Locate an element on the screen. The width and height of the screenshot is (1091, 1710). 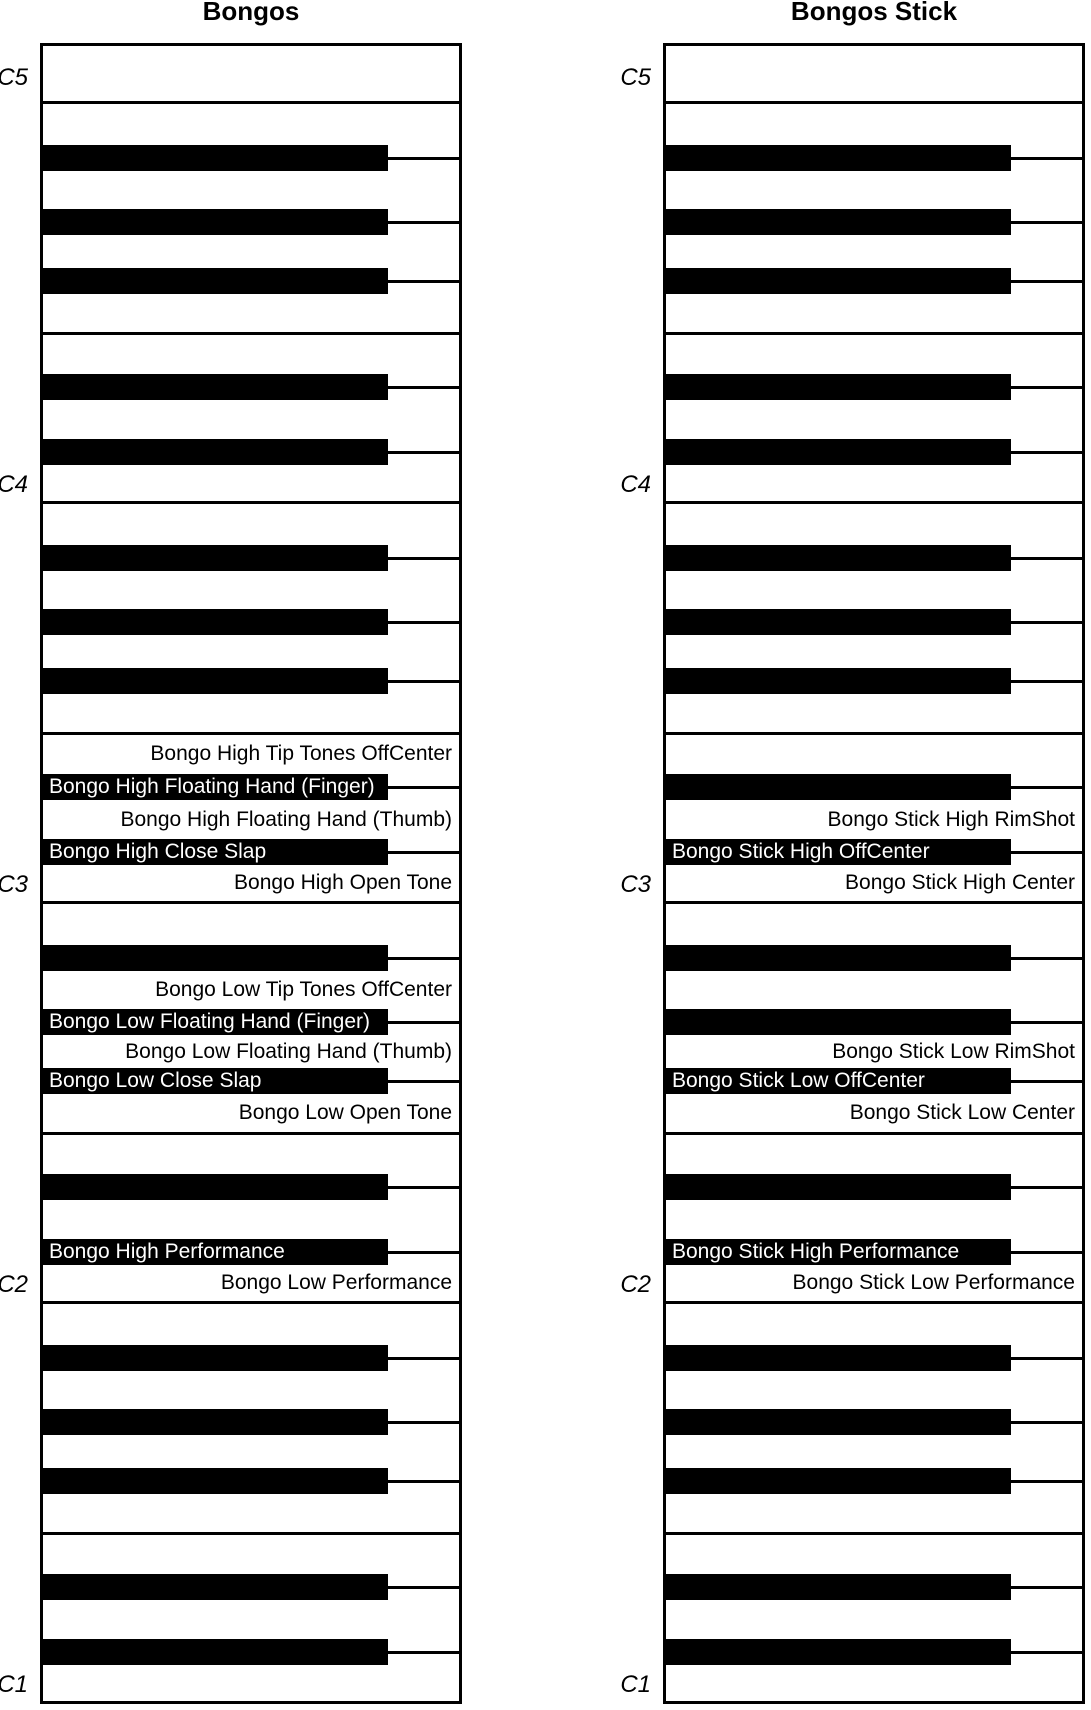
white-key-label-f2: Bongo Stick Low Center is located at coordinates (962, 1113).